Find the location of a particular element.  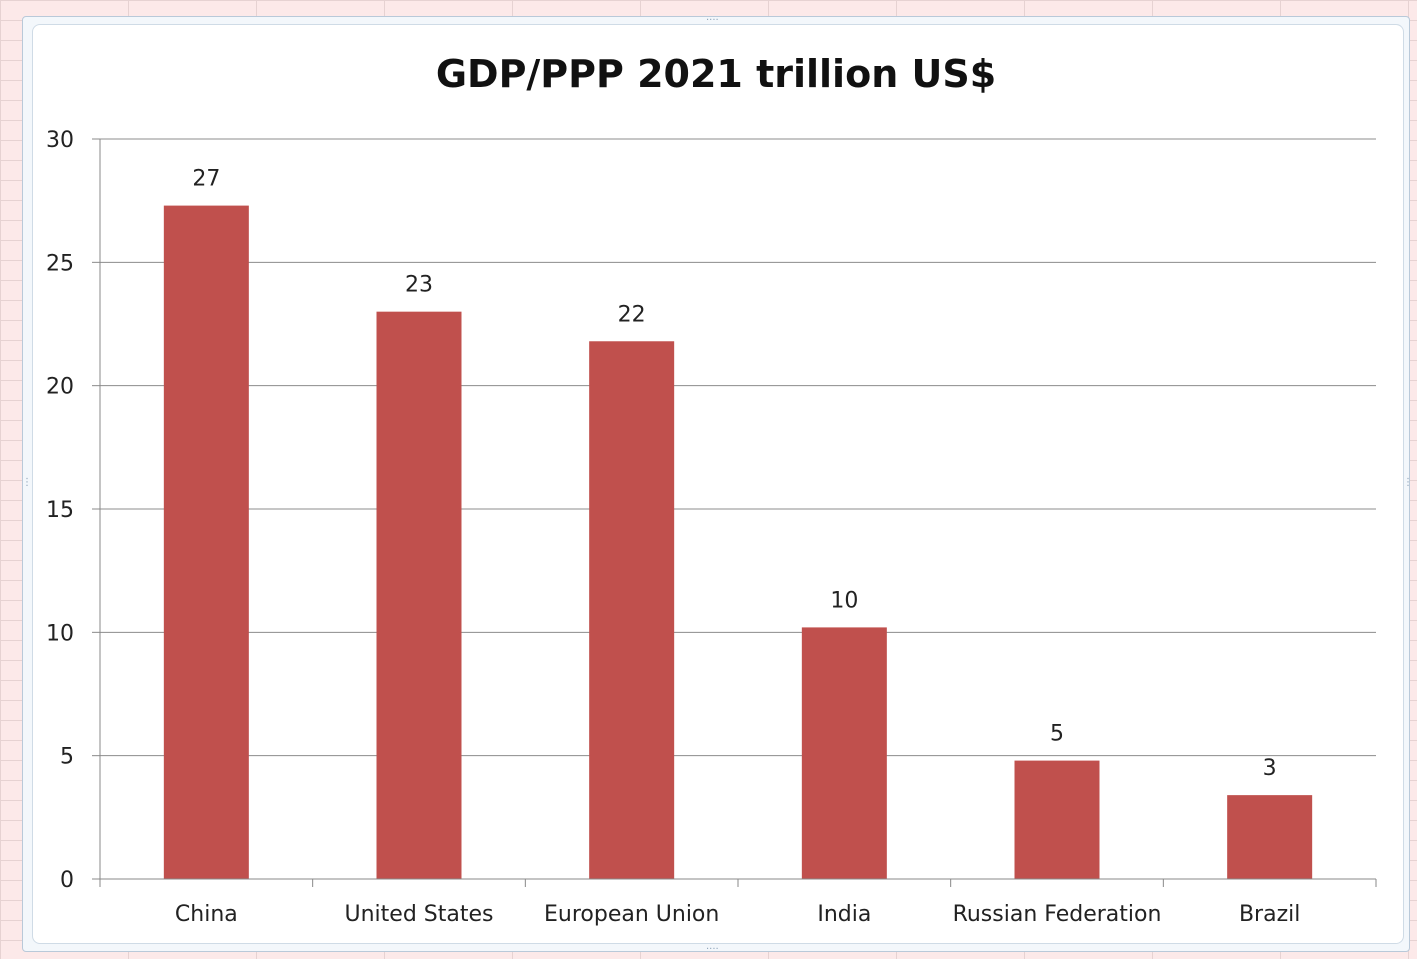

data-label: 5 is located at coordinates (1057, 734).